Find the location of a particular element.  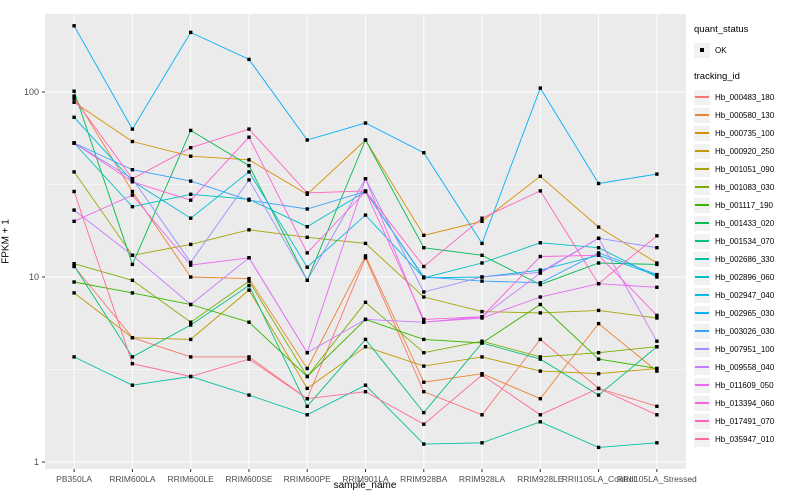

legend-quant-status: quant_status OK is located at coordinates (746, 41).